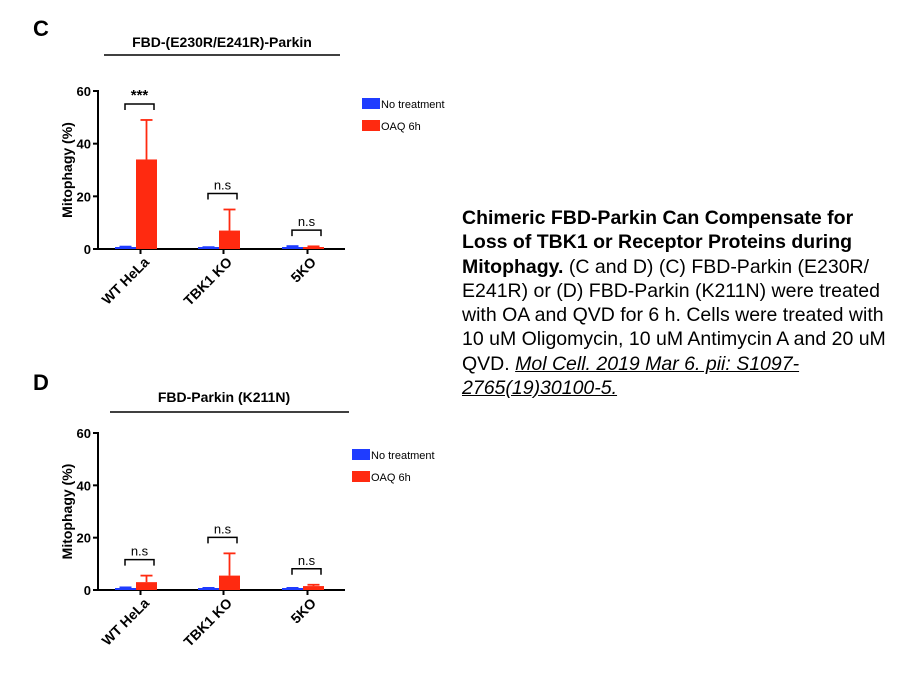 The width and height of the screenshot is (907, 680). What do you see at coordinates (41, 28) in the screenshot?
I see `panel-letter-c: C` at bounding box center [41, 28].